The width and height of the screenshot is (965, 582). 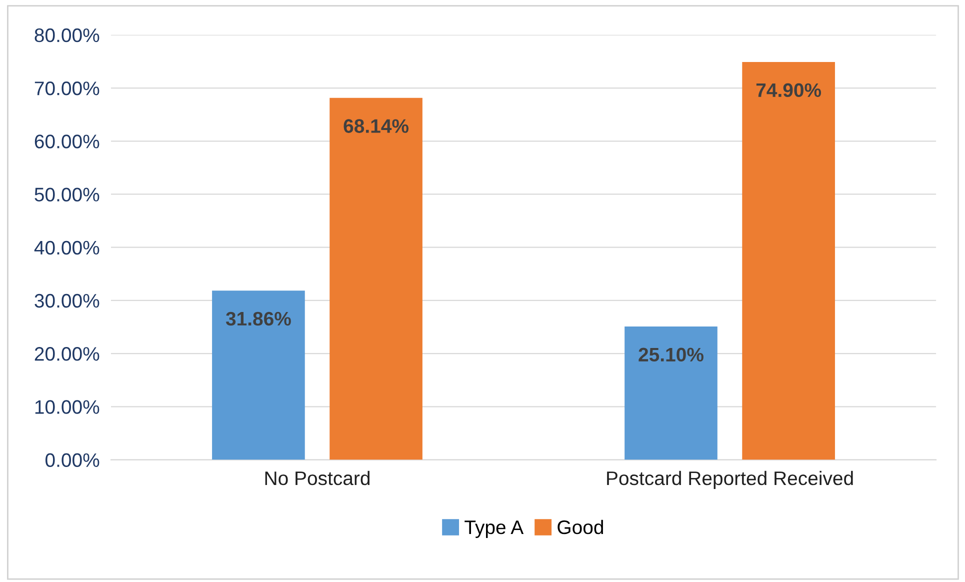 I want to click on y-tick-label: 0.00%, so click(x=72, y=460).